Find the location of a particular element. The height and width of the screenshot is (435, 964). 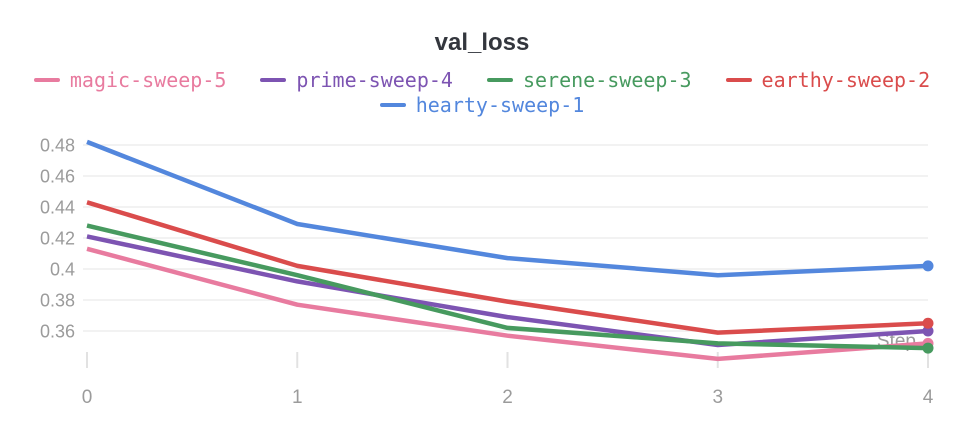

x-axis-tick-label: 4 is located at coordinates (928, 397).